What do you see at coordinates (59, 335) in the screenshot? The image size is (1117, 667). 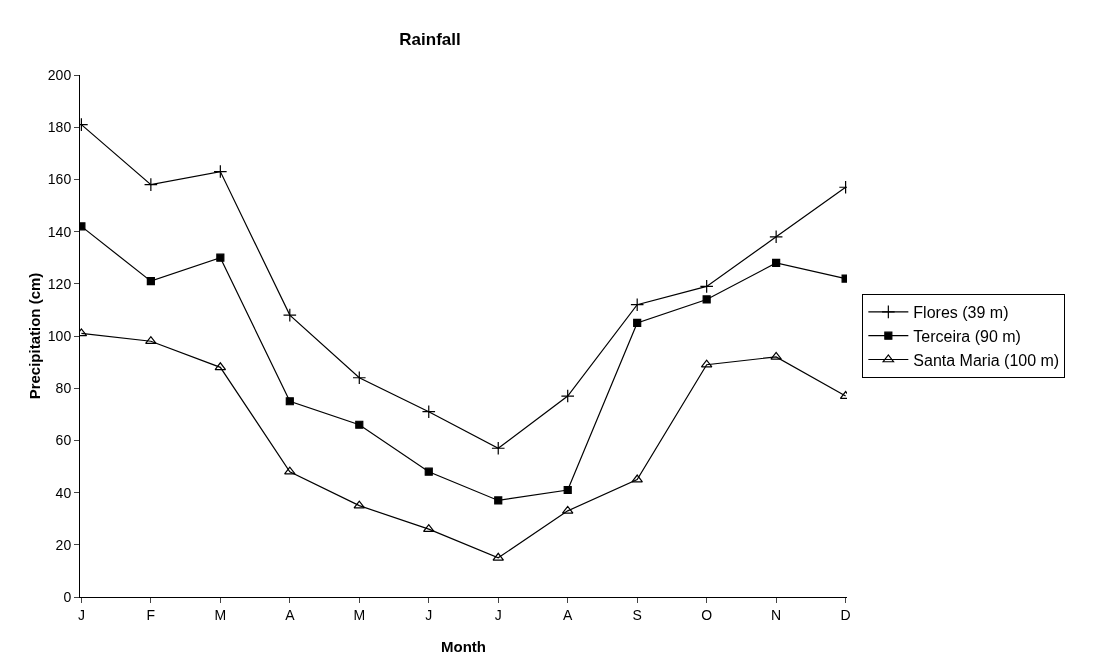 I see `y-tick-label: 100` at bounding box center [59, 335].